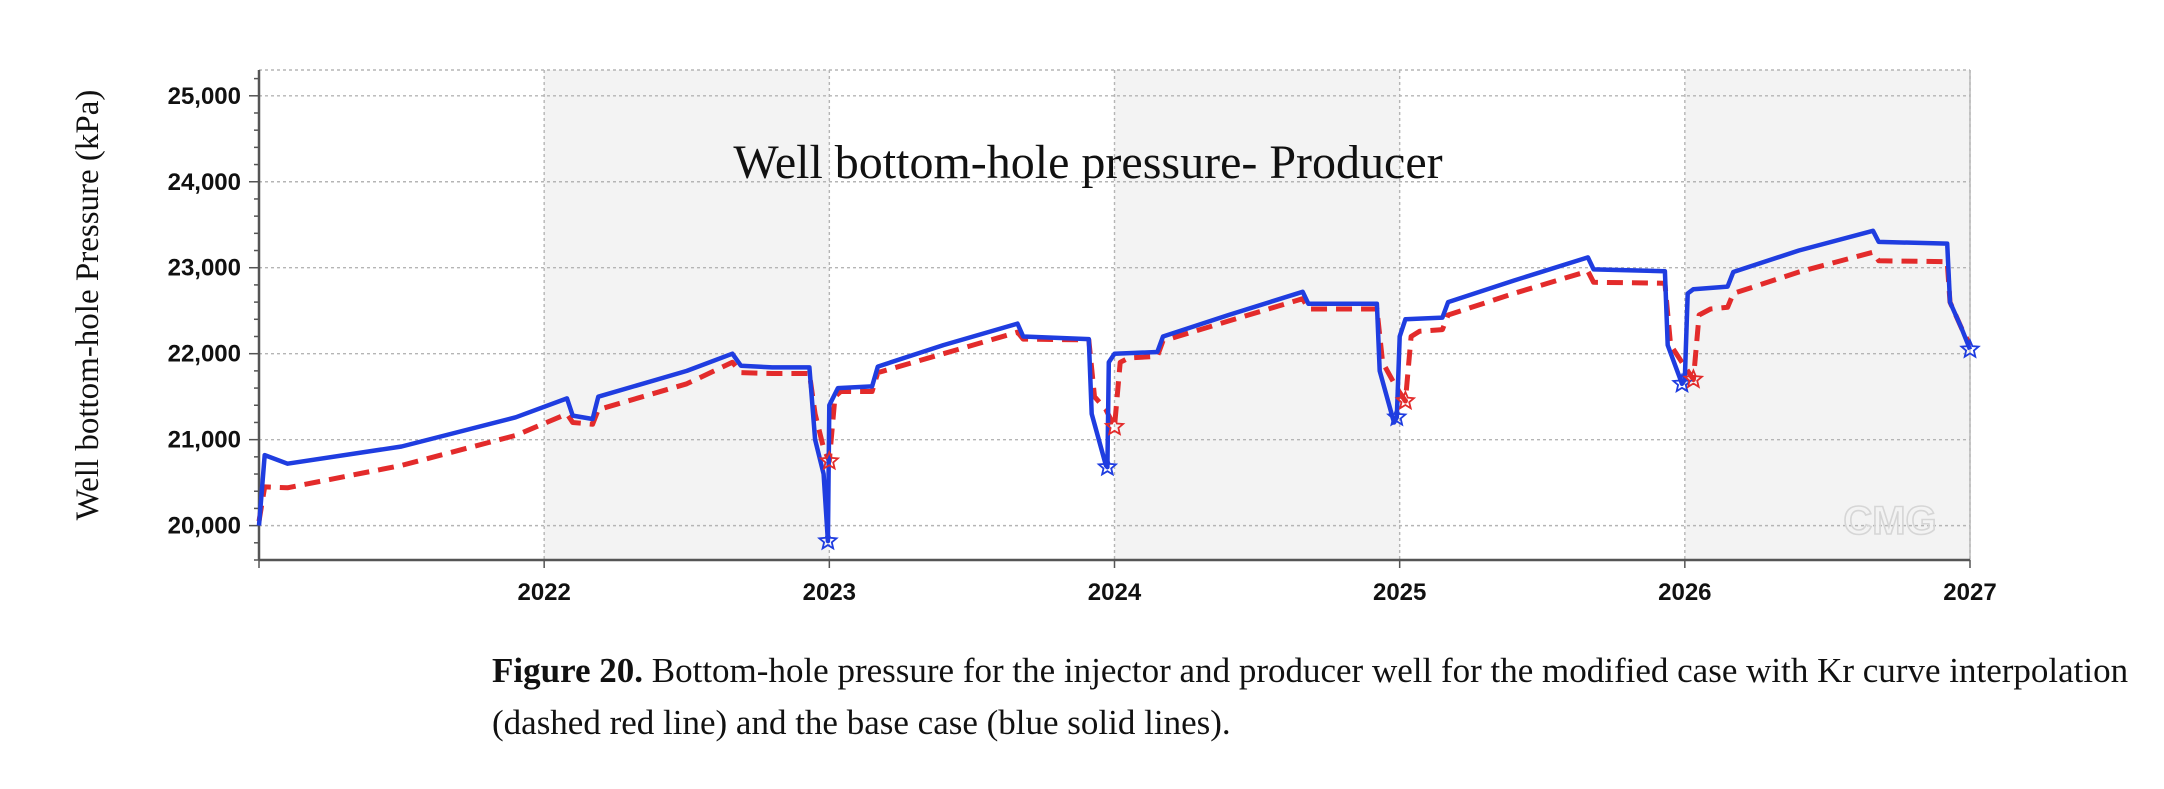 This screenshot has width=2164, height=789. What do you see at coordinates (1399, 592) in the screenshot?
I see `x-tick-label: 2025` at bounding box center [1399, 592].